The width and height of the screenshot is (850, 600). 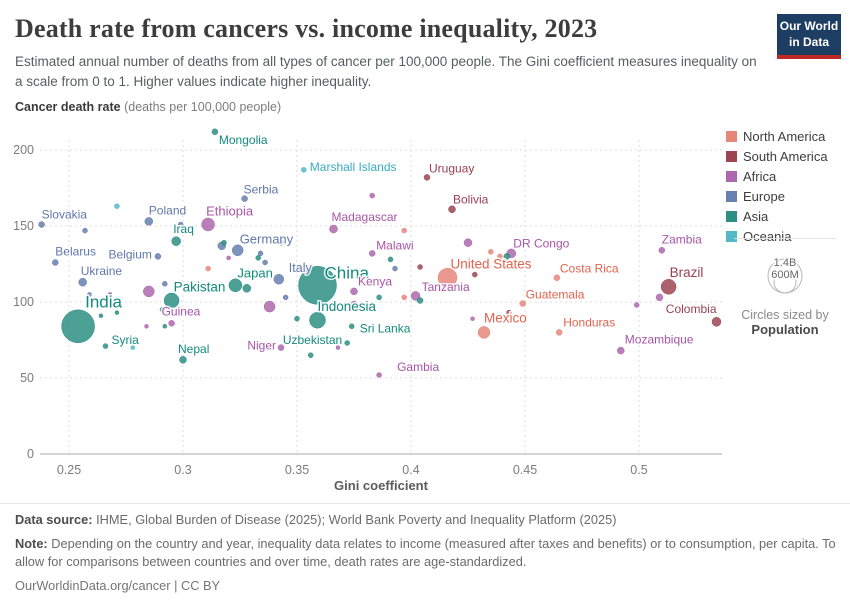 What do you see at coordinates (681, 239) in the screenshot?
I see `country-label-zambia: Zambia` at bounding box center [681, 239].